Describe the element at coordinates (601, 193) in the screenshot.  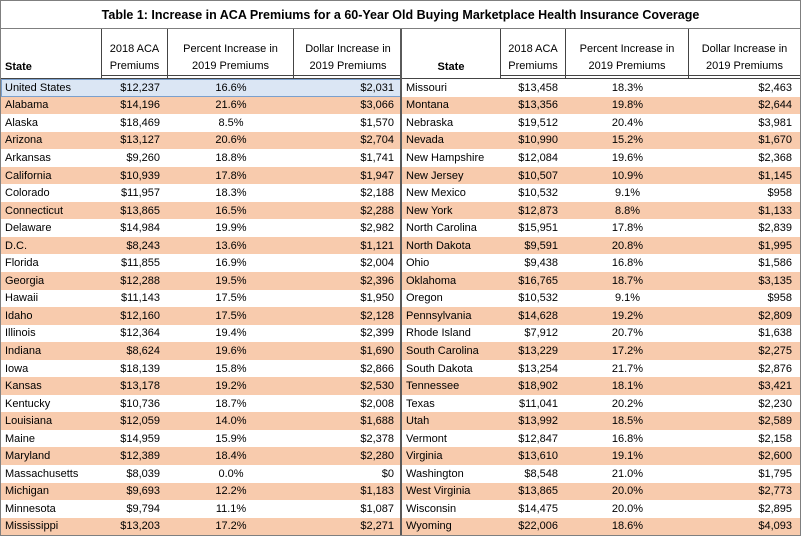
I see `table-row: New Mexico $10,532 9.1% $958` at that location.